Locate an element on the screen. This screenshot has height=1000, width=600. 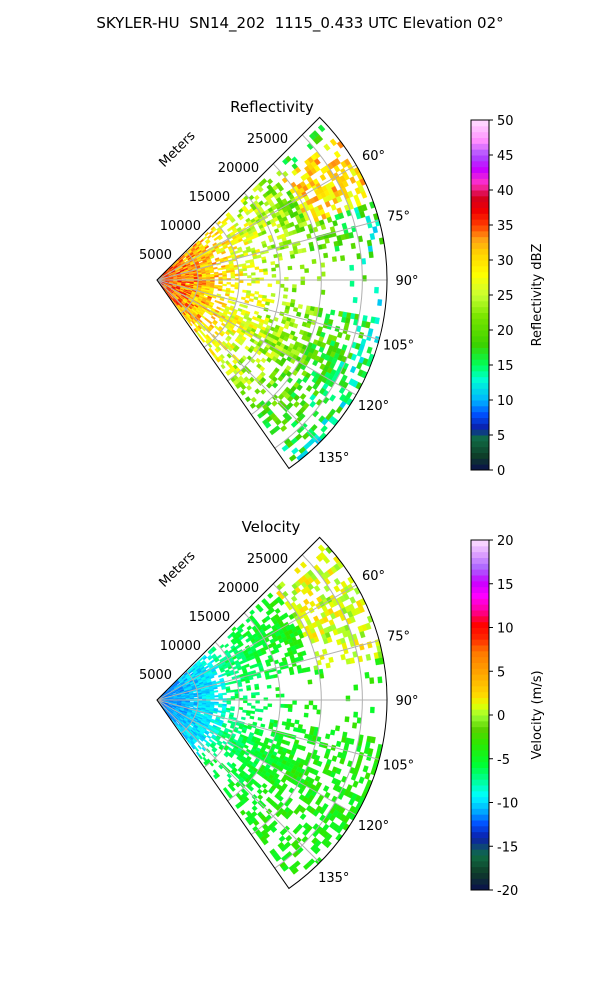
range-ring is located at coordinates (286, 709).